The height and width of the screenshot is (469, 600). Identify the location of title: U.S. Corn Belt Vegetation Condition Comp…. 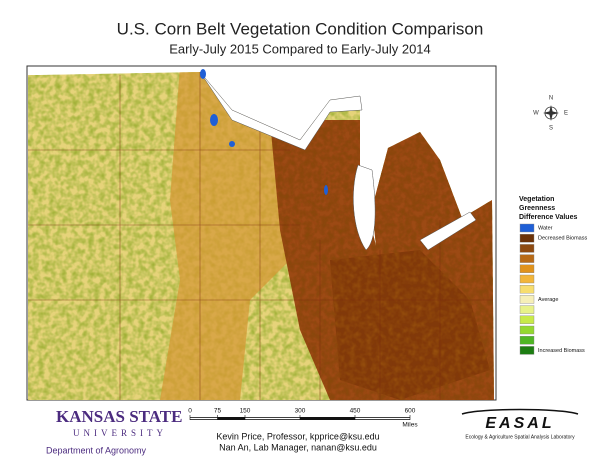
(300, 28).